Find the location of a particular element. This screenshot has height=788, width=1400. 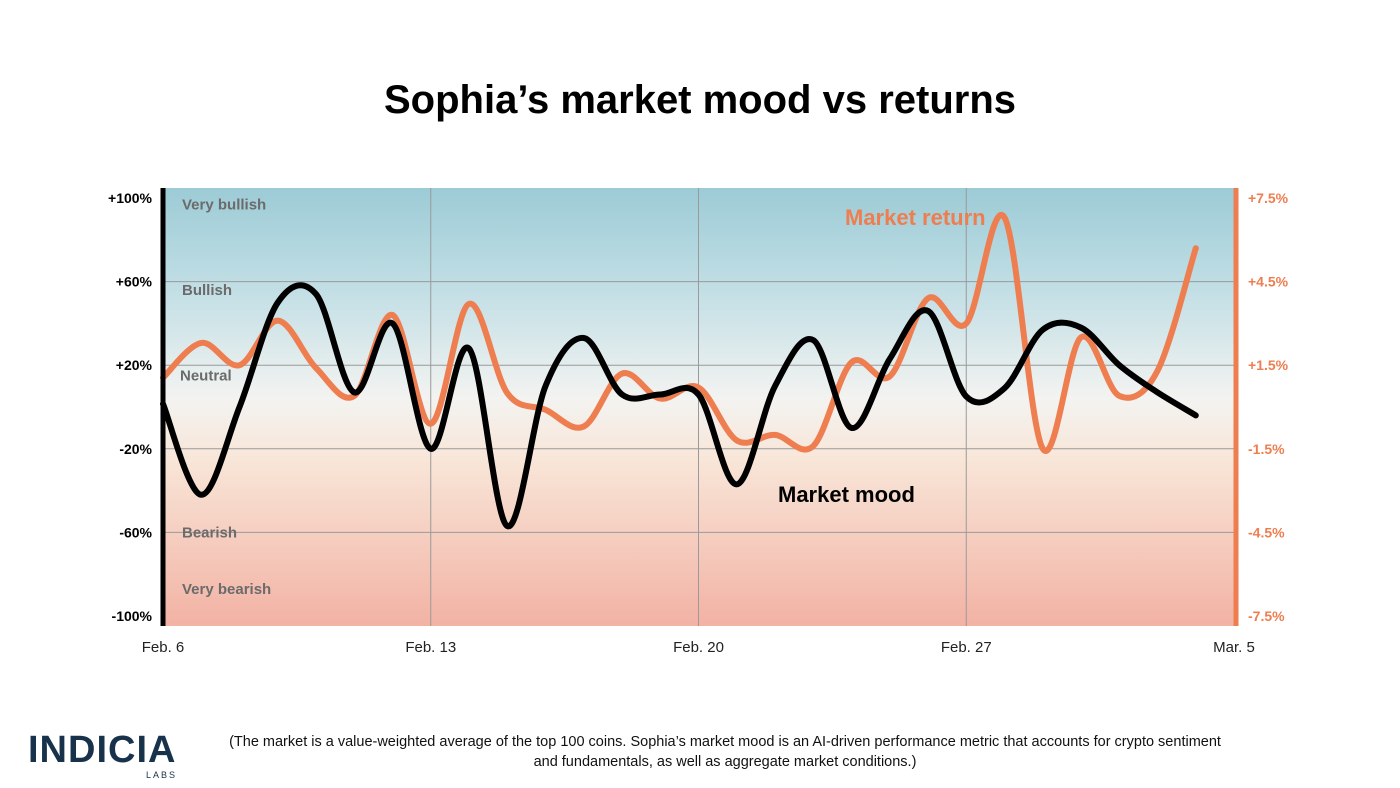

zone-label: Bearish is located at coordinates (209, 532).